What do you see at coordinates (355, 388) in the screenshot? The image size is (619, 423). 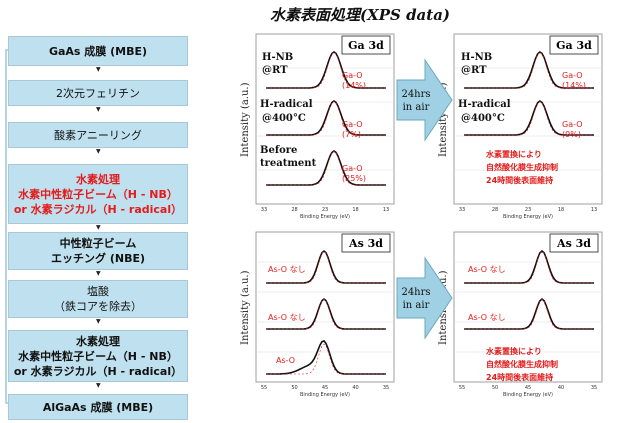 I see `x-tick-label: 40` at bounding box center [355, 388].